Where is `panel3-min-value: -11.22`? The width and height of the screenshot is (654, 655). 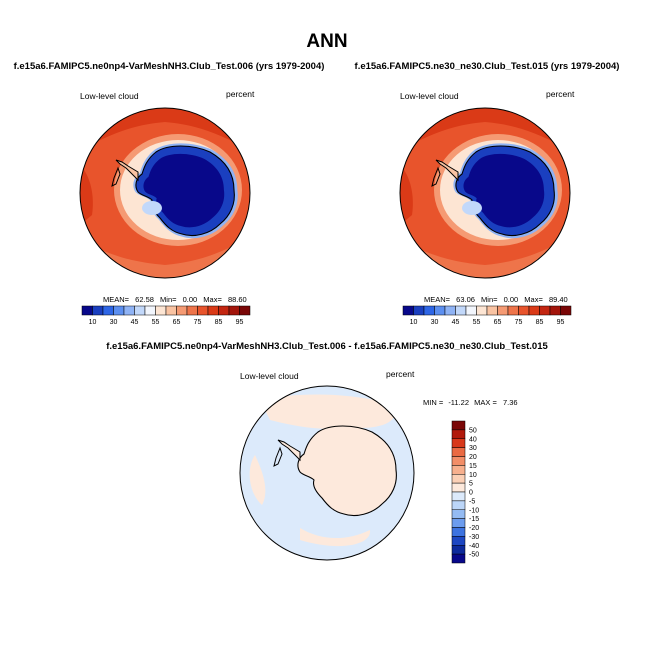 panel3-min-value: -11.22 is located at coordinates (459, 402).